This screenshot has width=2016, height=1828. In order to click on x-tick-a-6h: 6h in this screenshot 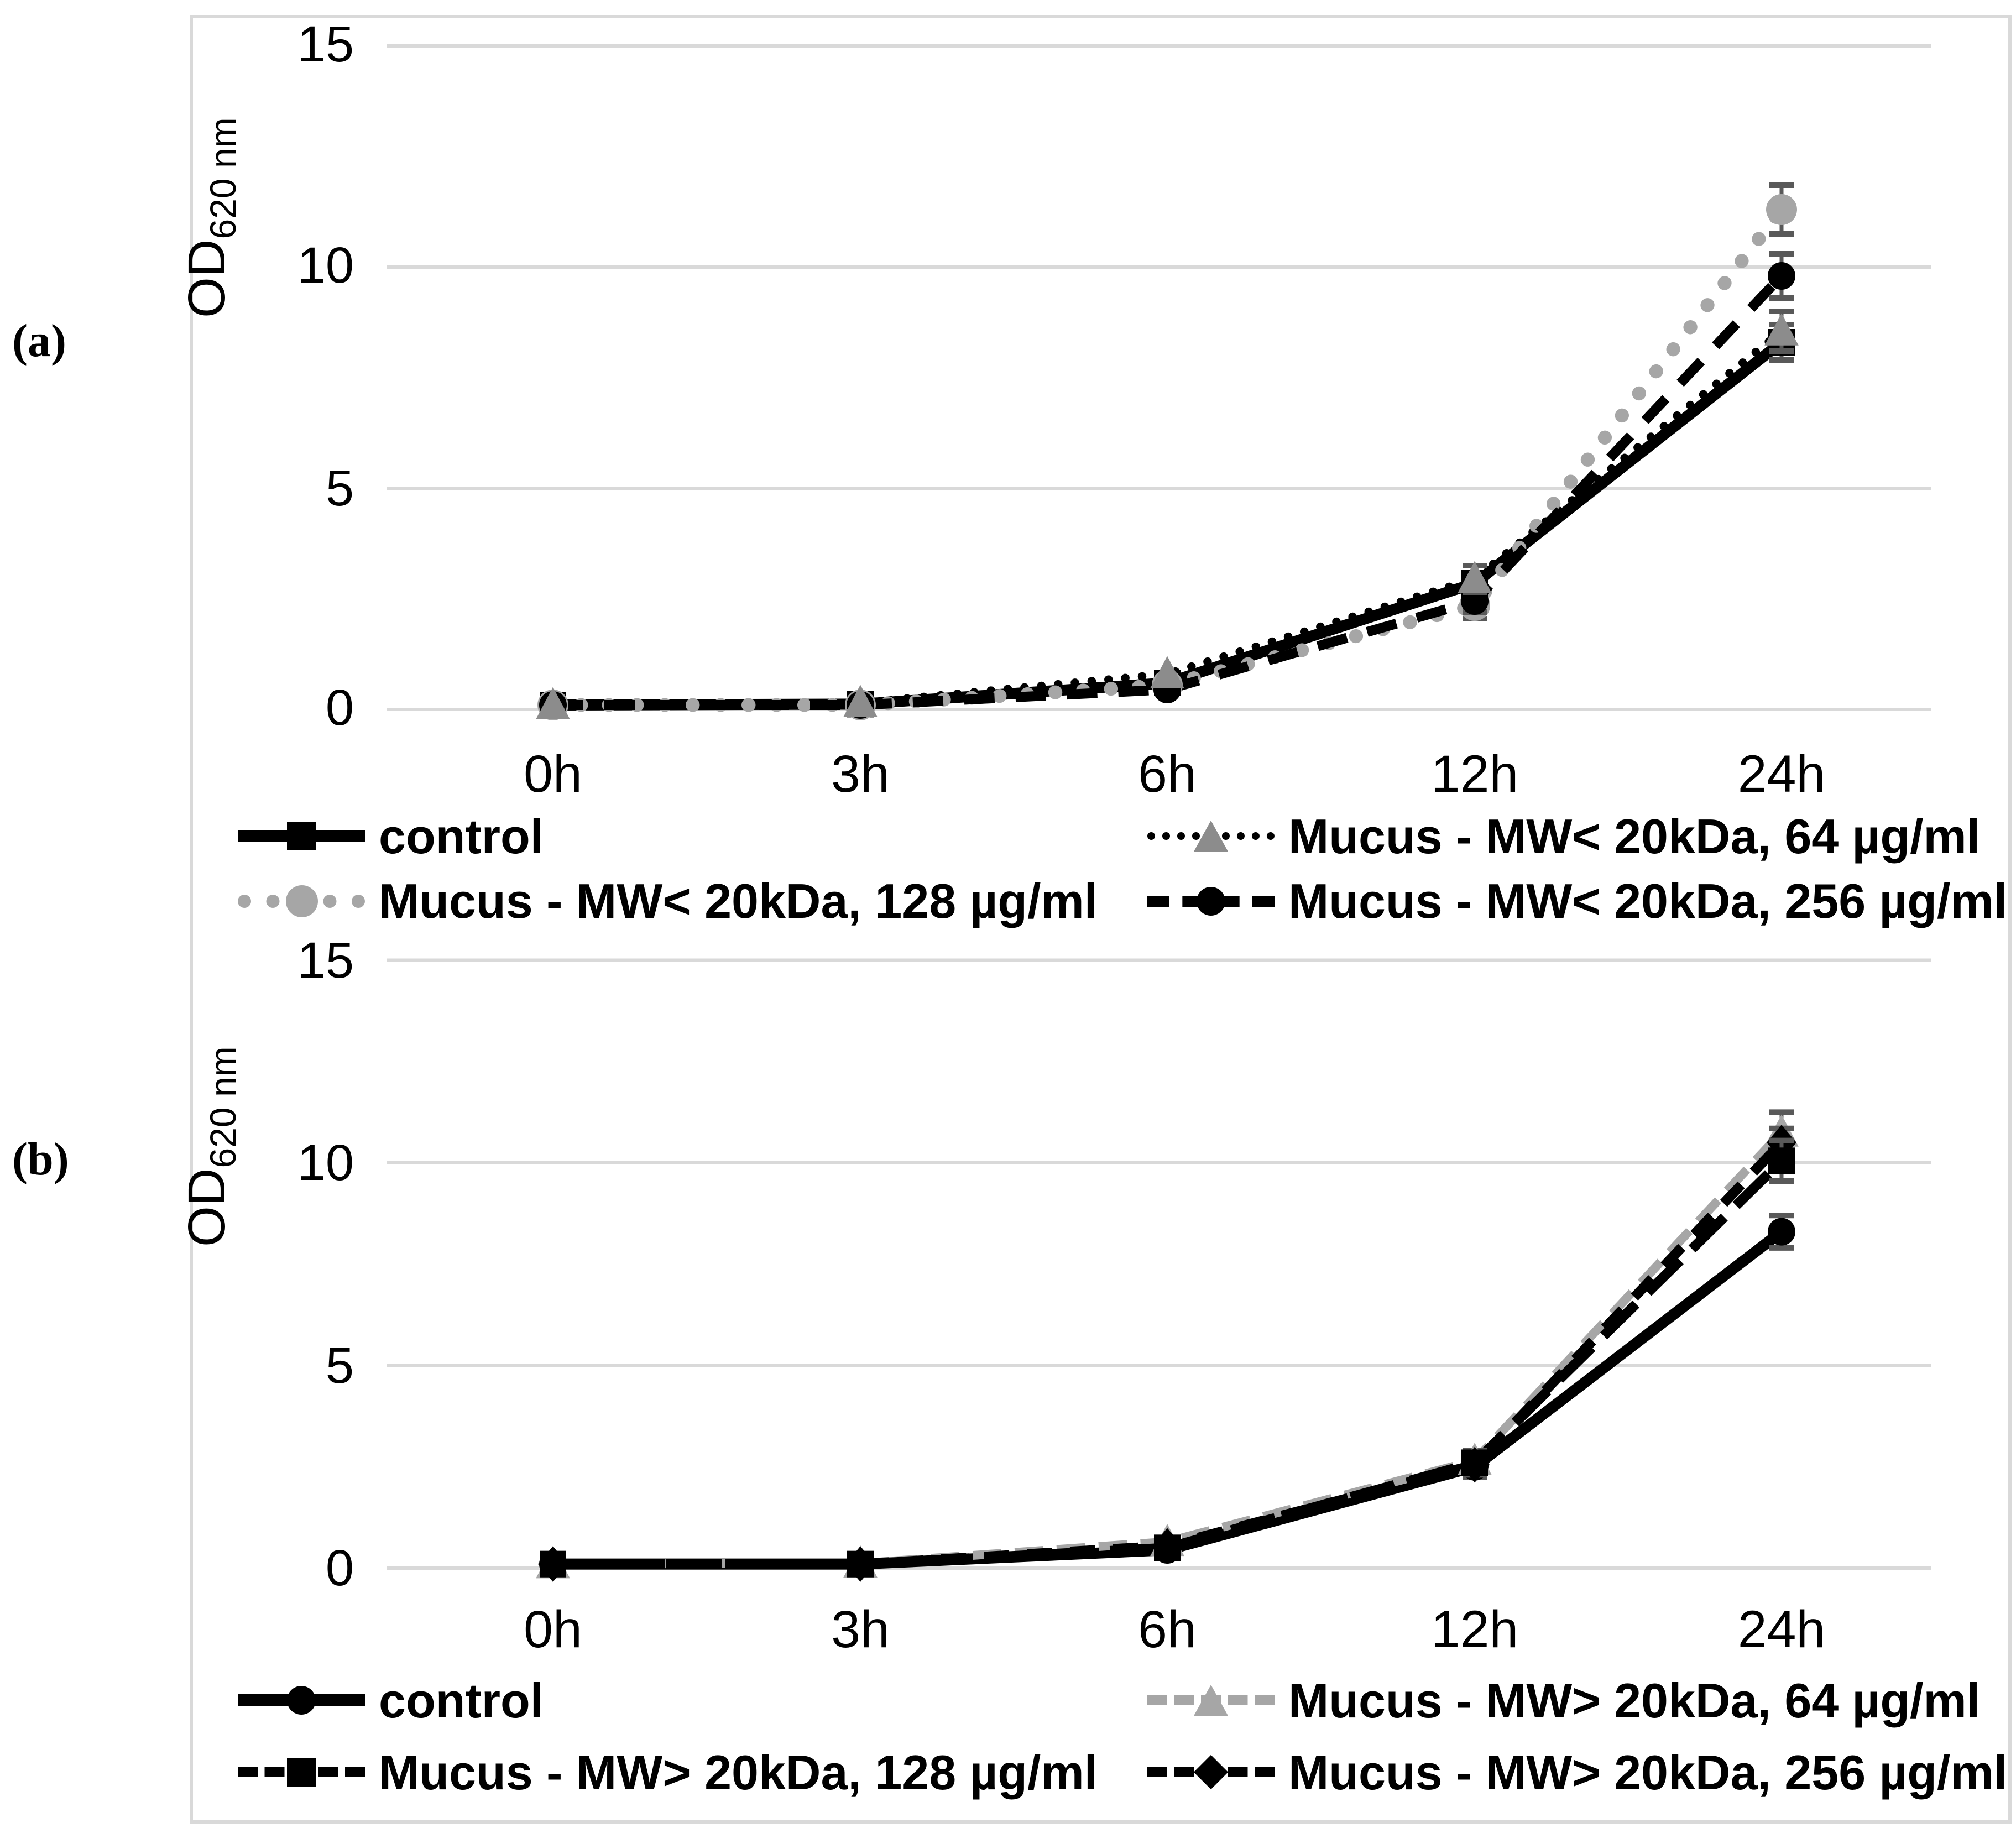, I will do `click(1168, 774)`.